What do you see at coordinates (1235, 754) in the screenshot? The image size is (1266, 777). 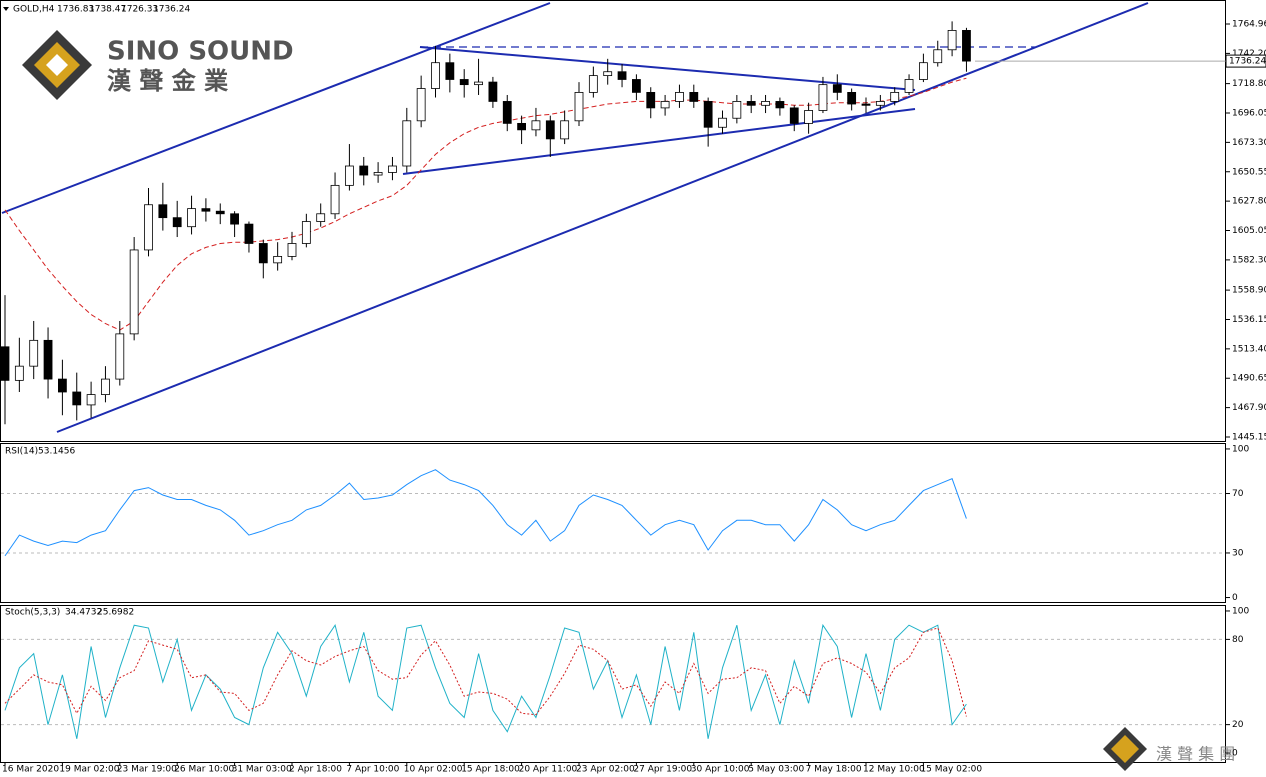 I see `y-tick-label: 0` at bounding box center [1235, 754].